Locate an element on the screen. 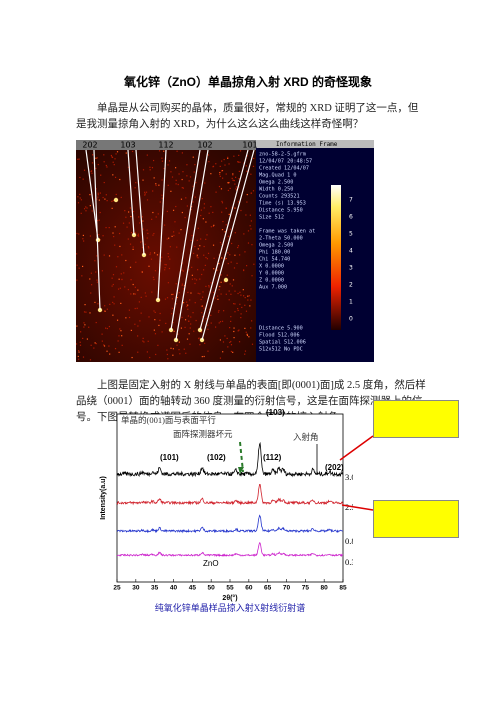  info-line: 512x512 No PDC is located at coordinates (281, 350).